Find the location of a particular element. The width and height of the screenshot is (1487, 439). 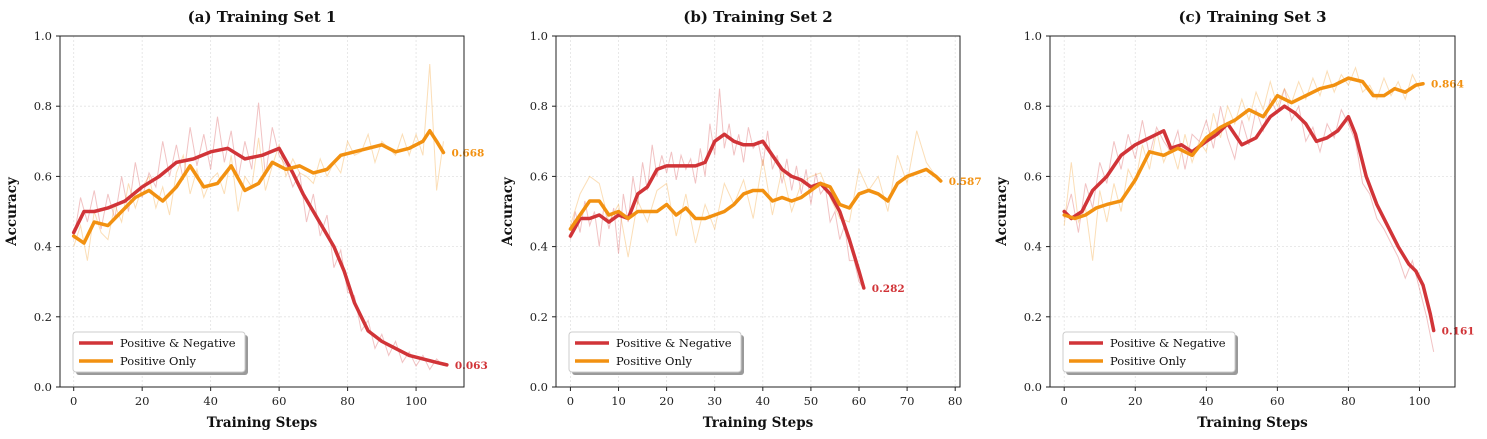

chart-1-xtick-label-0: 0 is located at coordinates (570, 401).